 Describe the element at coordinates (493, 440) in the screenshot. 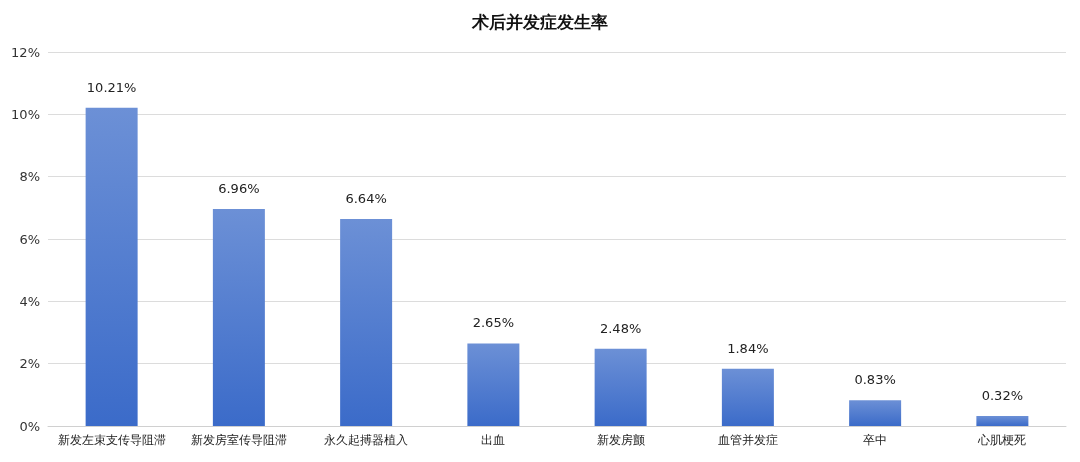

I see `x-tick-label: 出血` at that location.